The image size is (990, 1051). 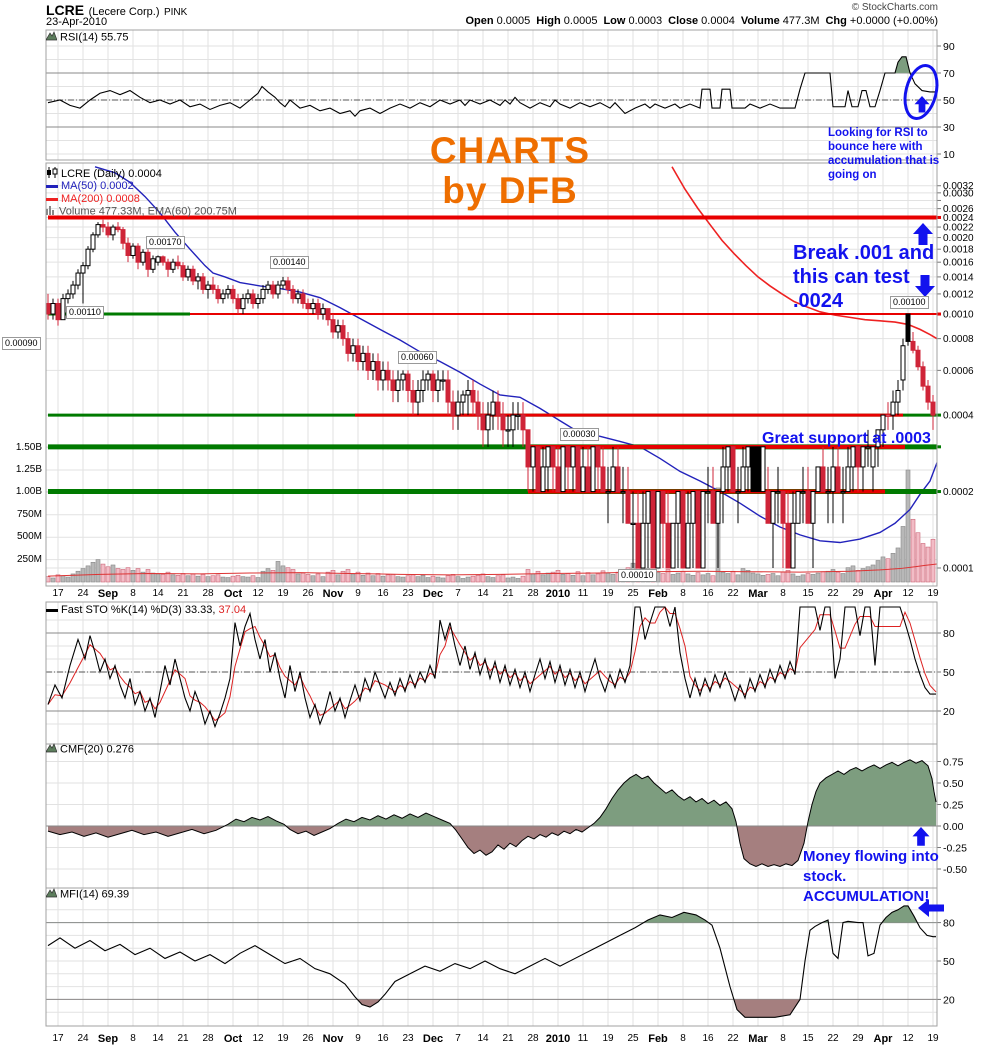 I want to click on date-axis-label: 19, so click(x=608, y=593).